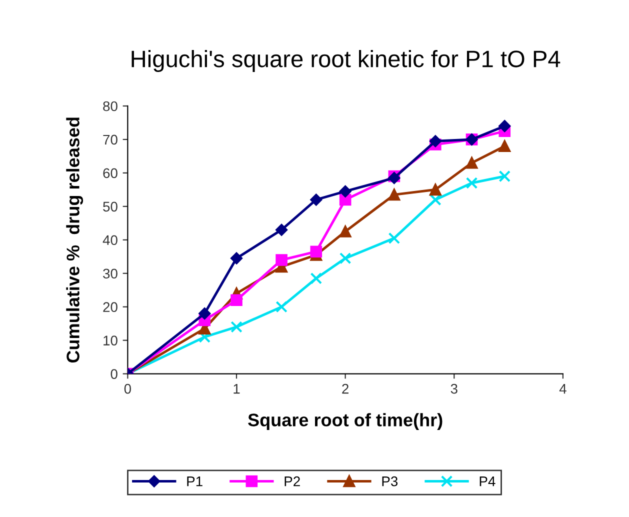 Image resolution: width=629 pixels, height=517 pixels. I want to click on y-tick-label: 50, so click(110, 207).